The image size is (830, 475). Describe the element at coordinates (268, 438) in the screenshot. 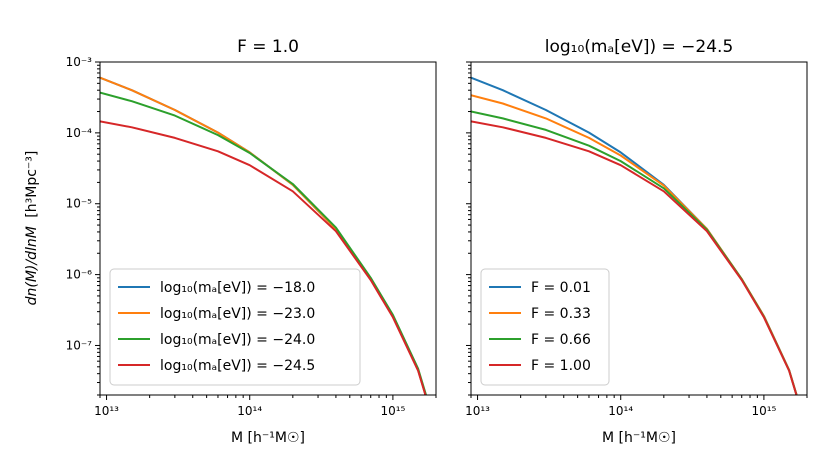

I see `x-axis-label-0: M [h⁻¹M☉]` at that location.